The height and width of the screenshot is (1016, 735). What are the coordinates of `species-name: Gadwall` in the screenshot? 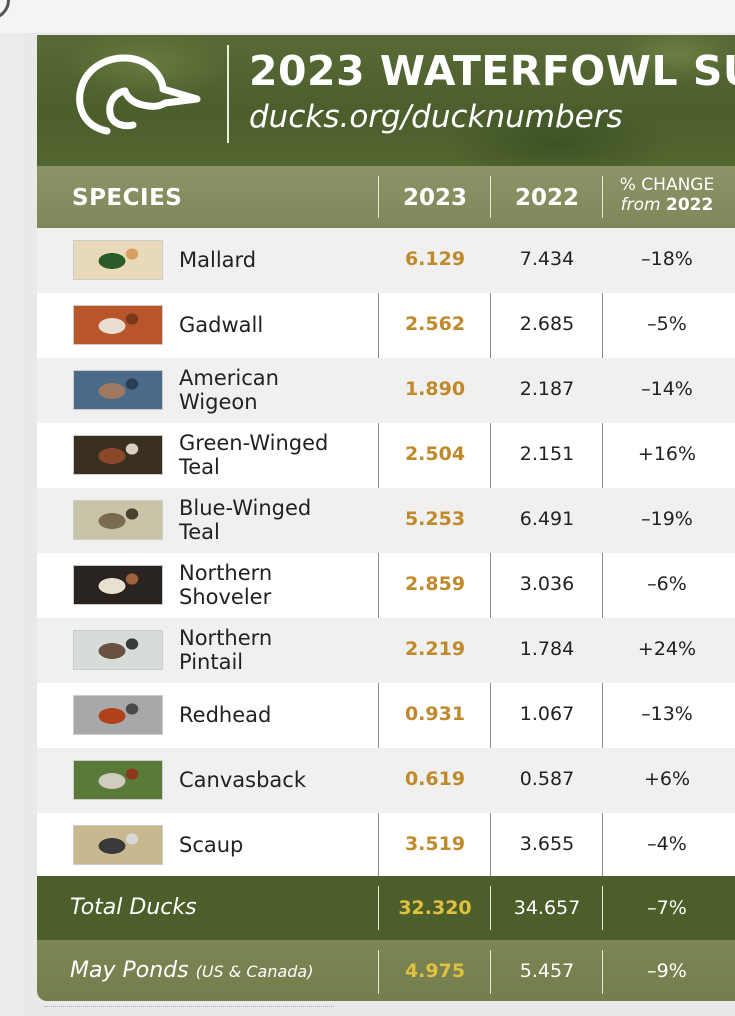 It's located at (221, 325).